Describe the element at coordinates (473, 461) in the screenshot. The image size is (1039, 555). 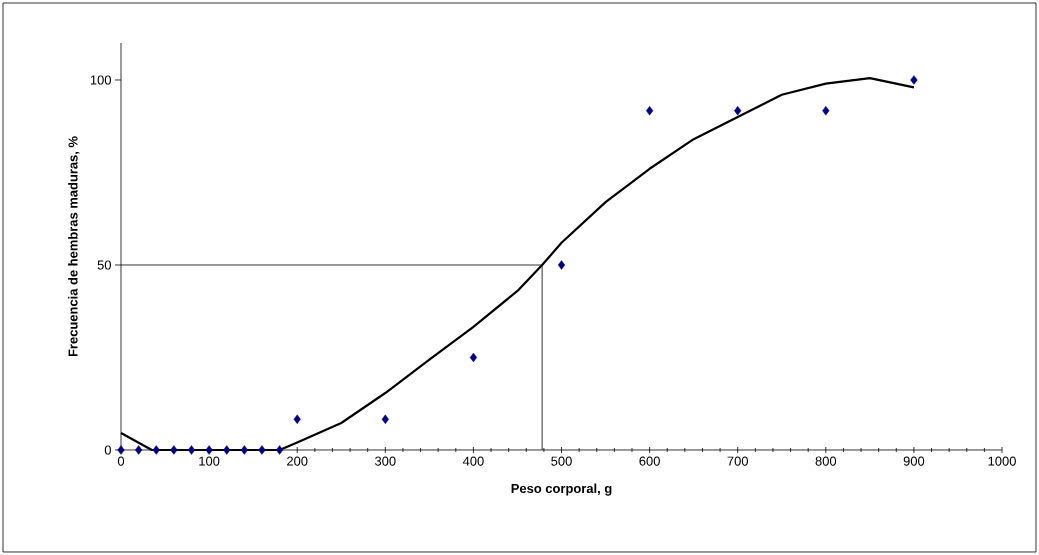
I see `x-tick-label: 400` at that location.